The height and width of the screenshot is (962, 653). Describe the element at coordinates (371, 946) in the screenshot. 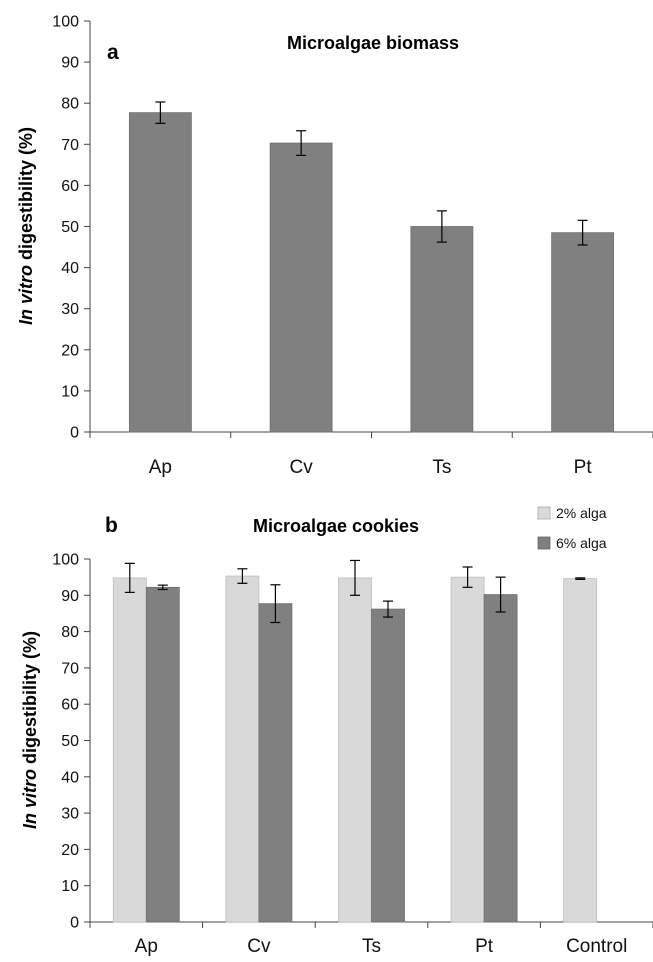

I see `x-tick-label-b: Ts` at that location.